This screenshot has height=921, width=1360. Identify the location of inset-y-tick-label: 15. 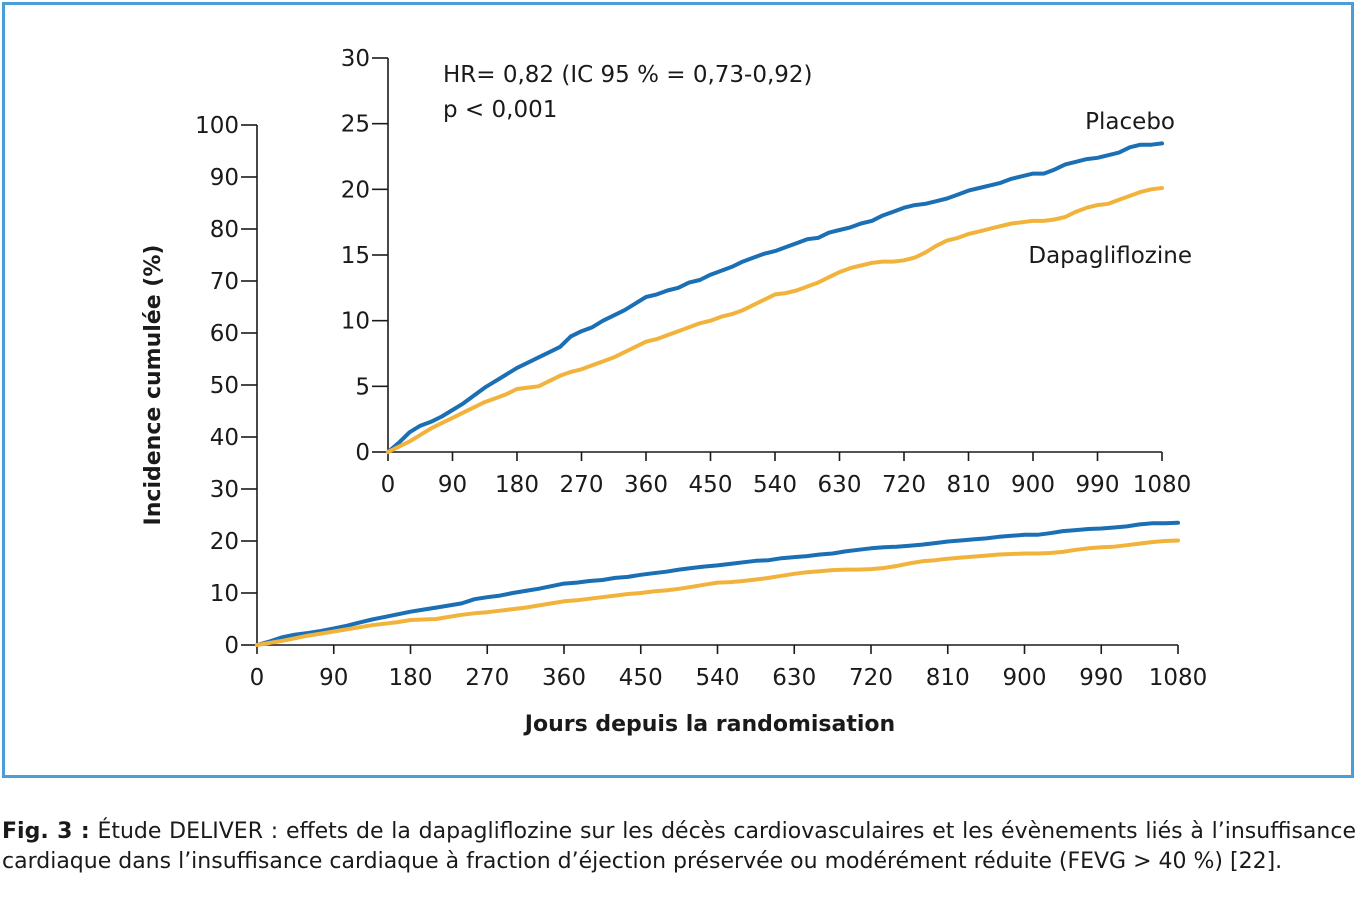
(355, 256).